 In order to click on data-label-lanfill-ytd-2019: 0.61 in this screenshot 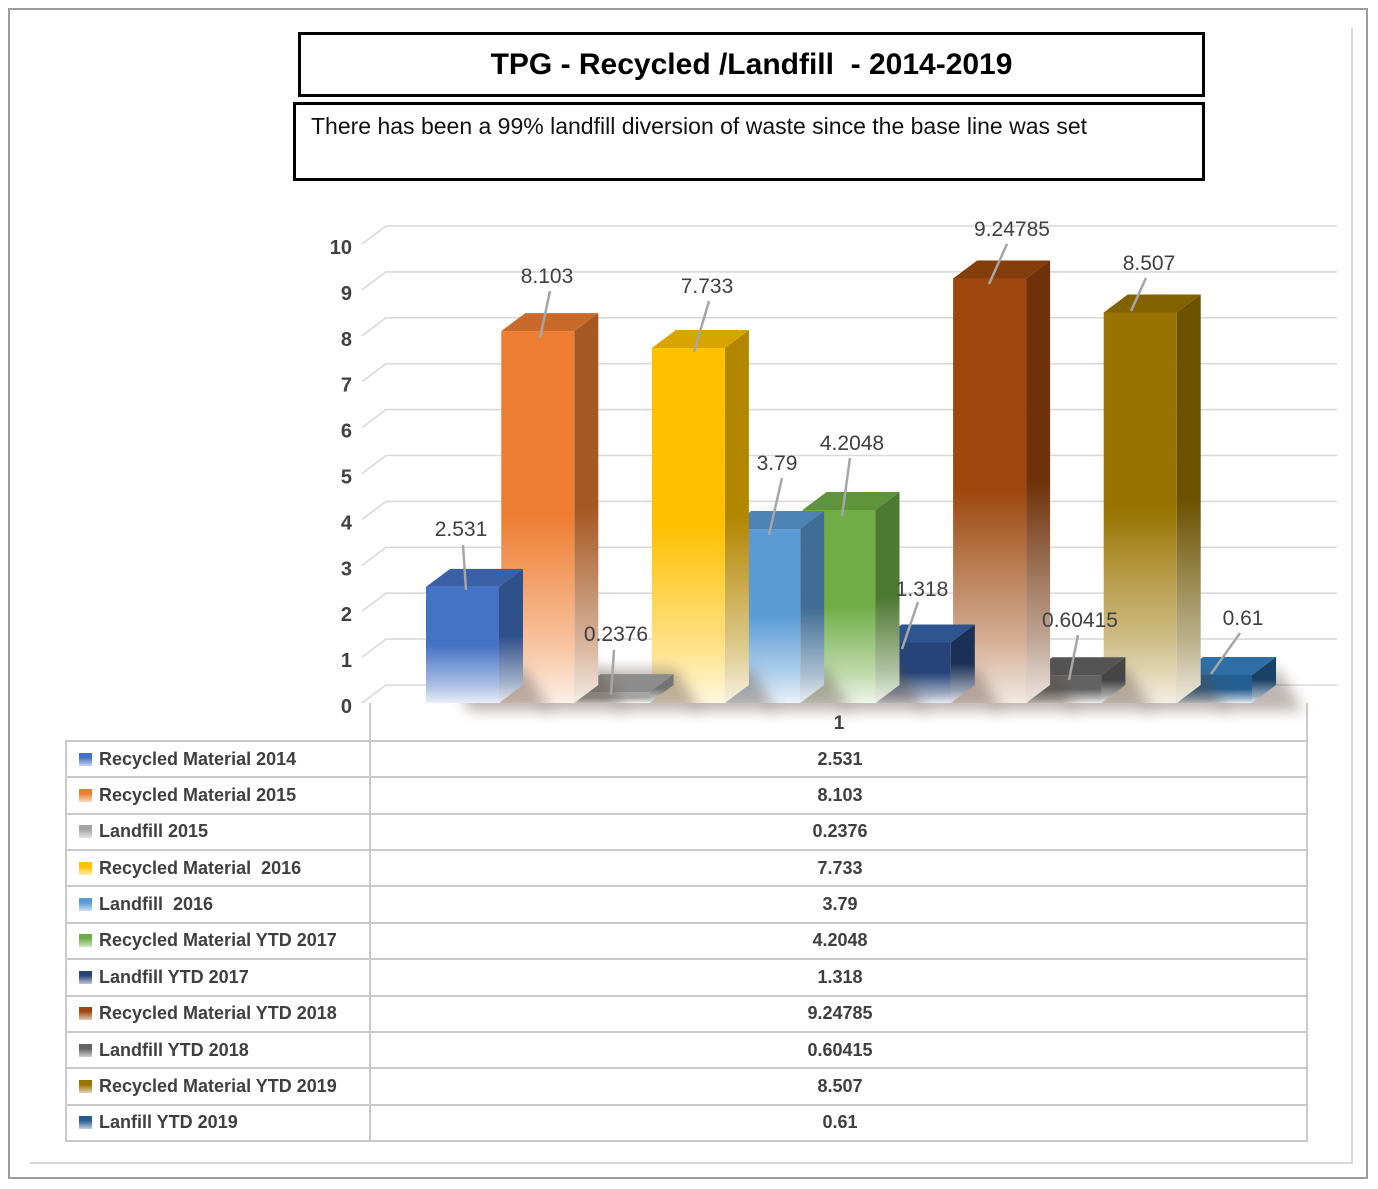, I will do `click(1243, 618)`.